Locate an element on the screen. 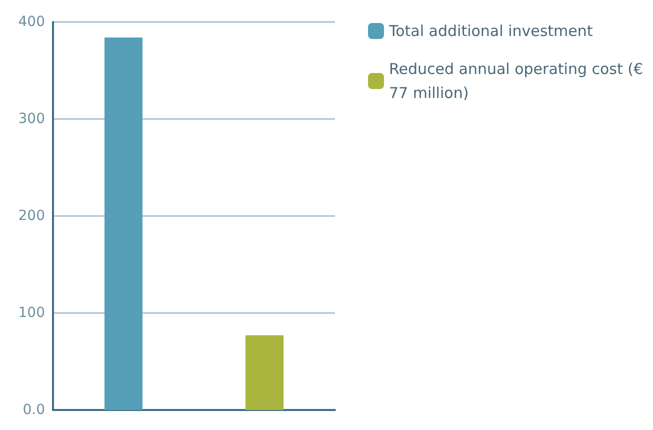 Image resolution: width=653 pixels, height=430 pixels. y-tick-label: 400 is located at coordinates (31, 22).